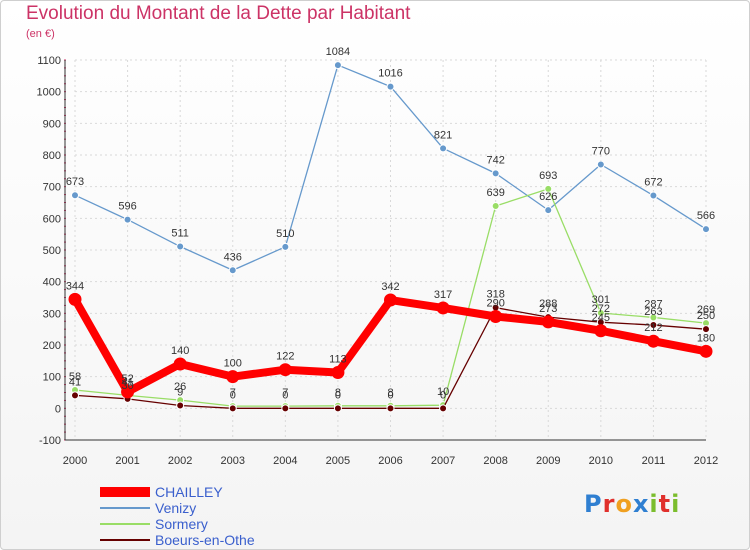  Describe the element at coordinates (180, 392) in the screenshot. I see `data-label: 9` at that location.